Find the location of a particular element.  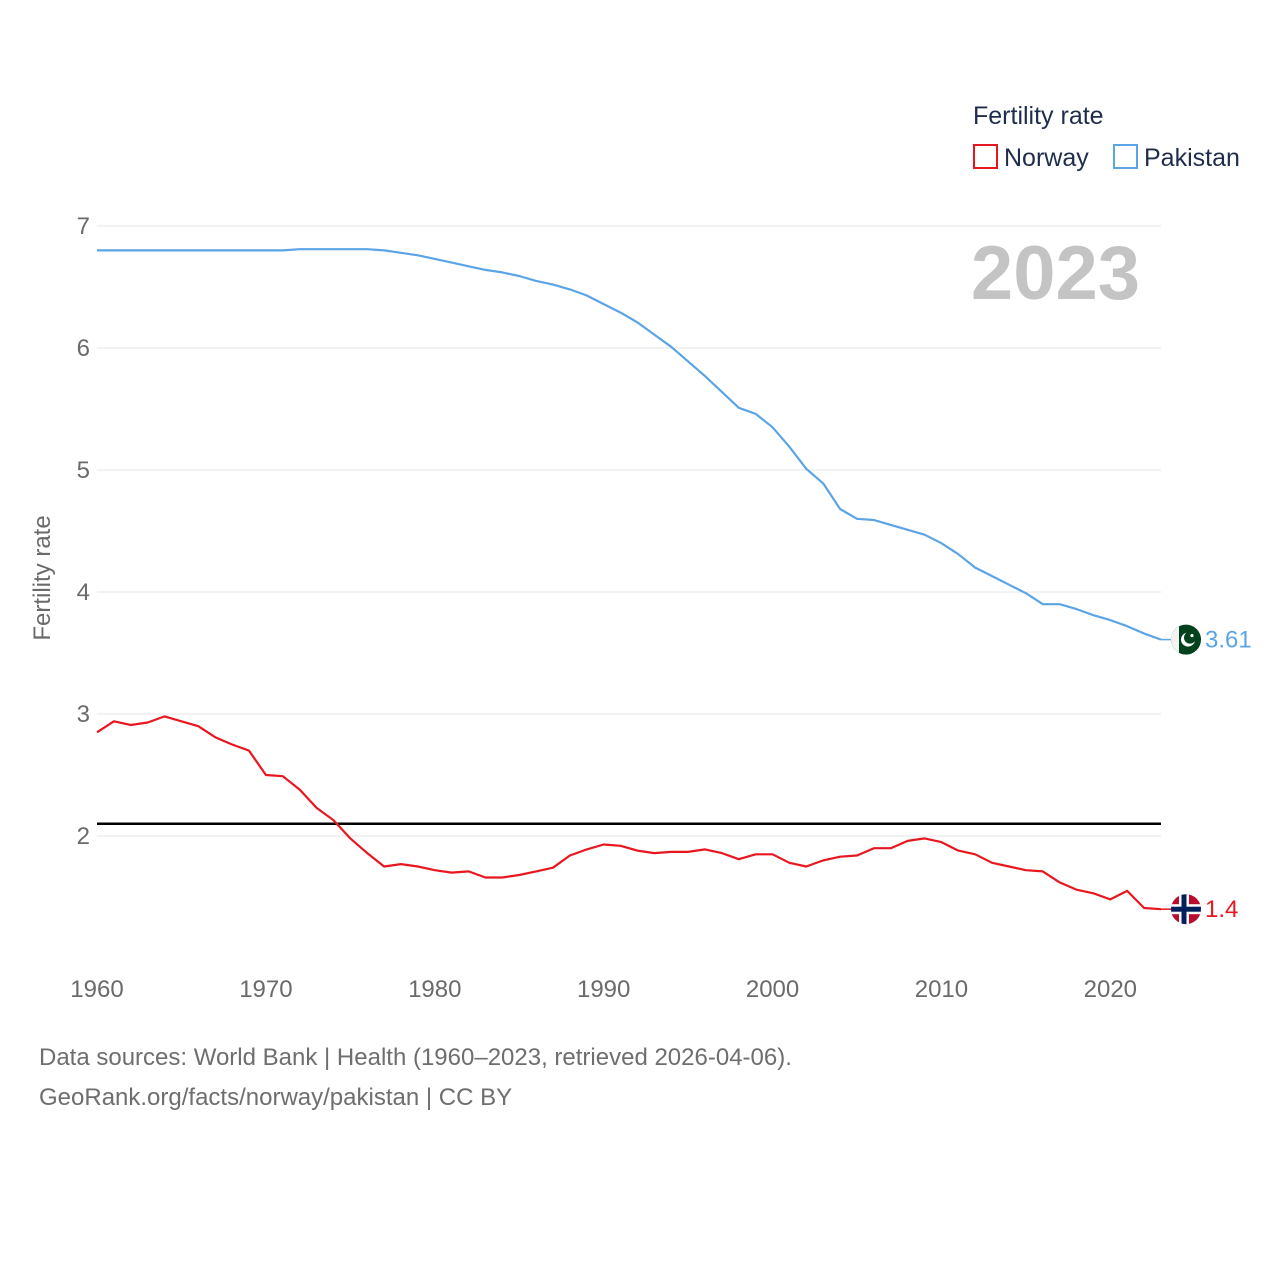

legend-swatch-norway is located at coordinates (985, 156).